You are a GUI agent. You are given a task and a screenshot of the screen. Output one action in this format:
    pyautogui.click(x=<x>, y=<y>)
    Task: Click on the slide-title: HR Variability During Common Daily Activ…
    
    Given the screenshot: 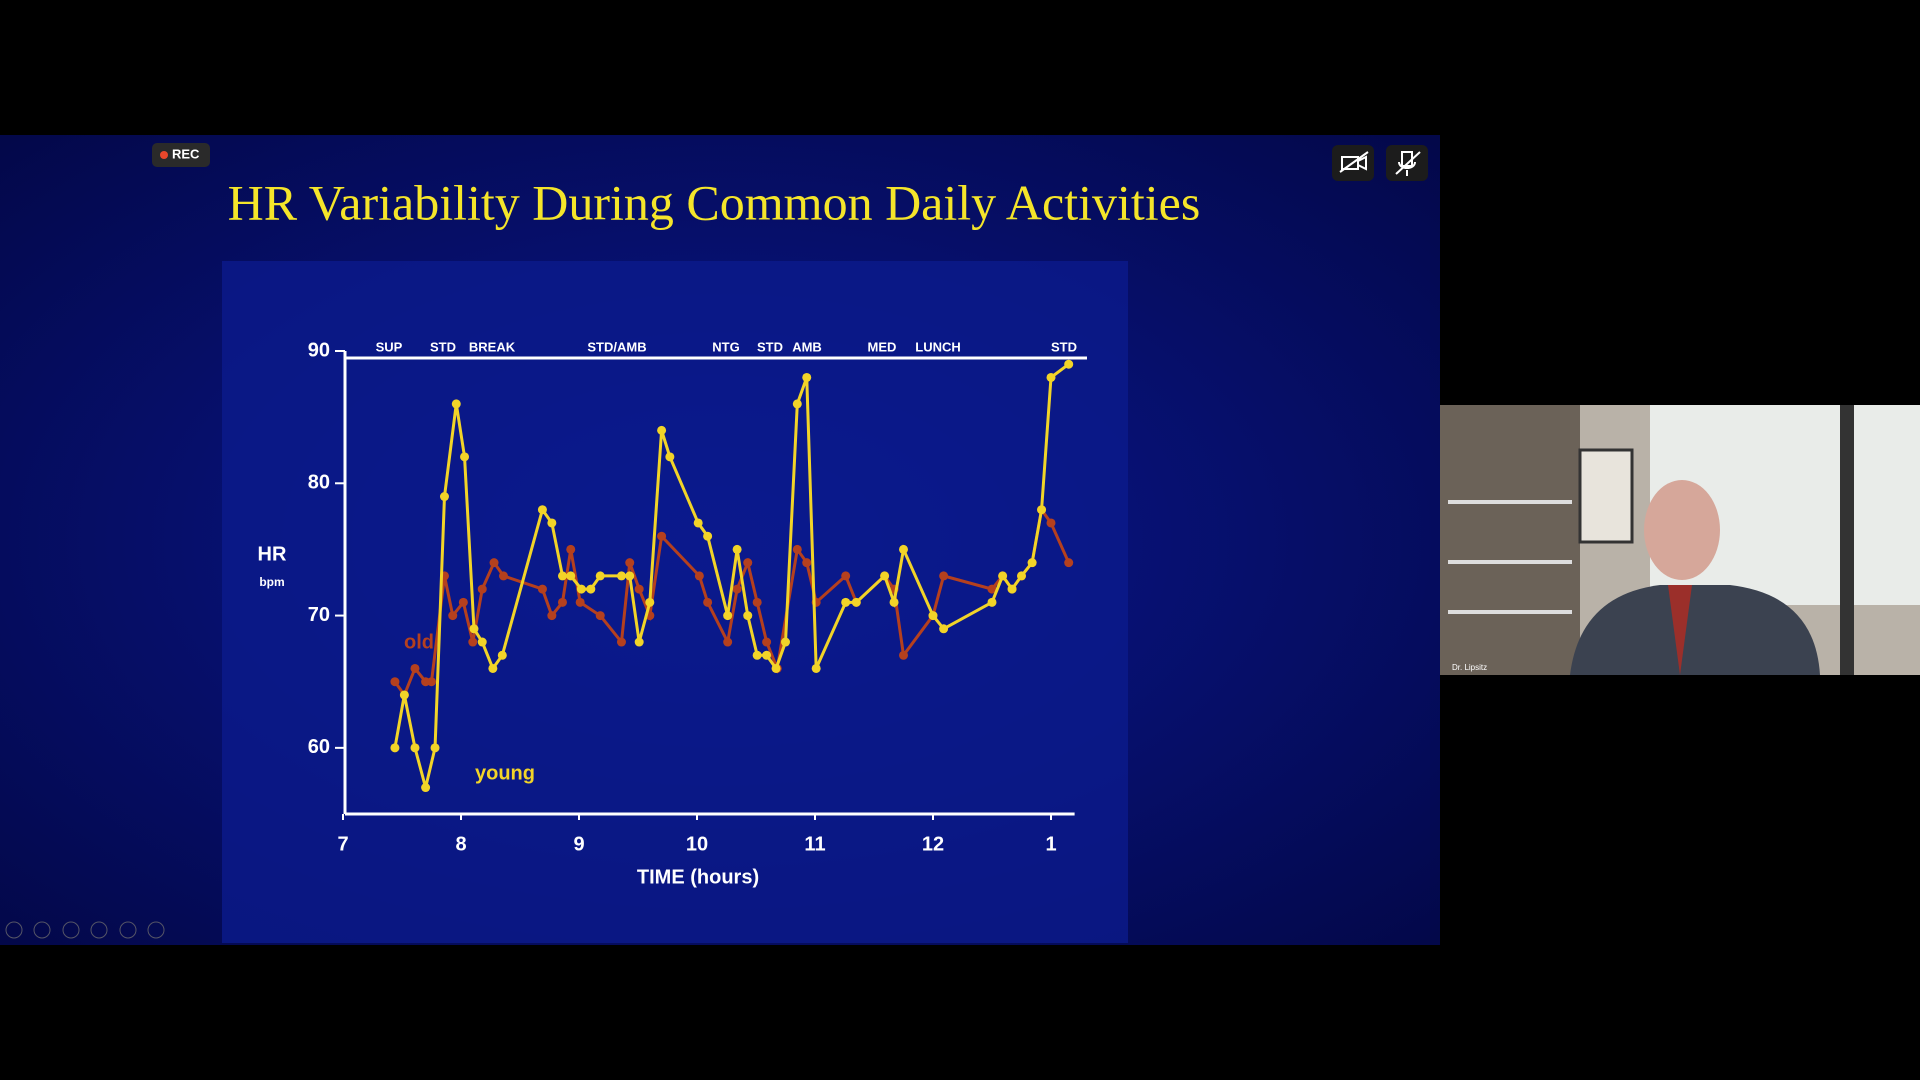 What is the action you would take?
    pyautogui.click(x=714, y=202)
    